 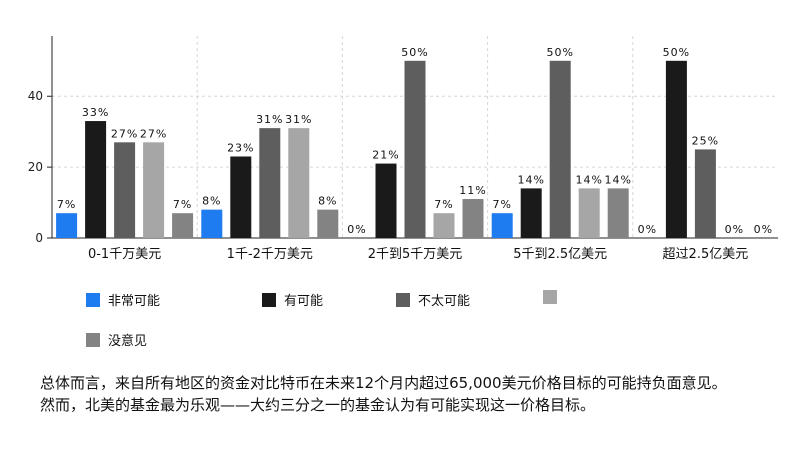 What do you see at coordinates (472, 190) in the screenshot?
I see `data-label: 11%` at bounding box center [472, 190].